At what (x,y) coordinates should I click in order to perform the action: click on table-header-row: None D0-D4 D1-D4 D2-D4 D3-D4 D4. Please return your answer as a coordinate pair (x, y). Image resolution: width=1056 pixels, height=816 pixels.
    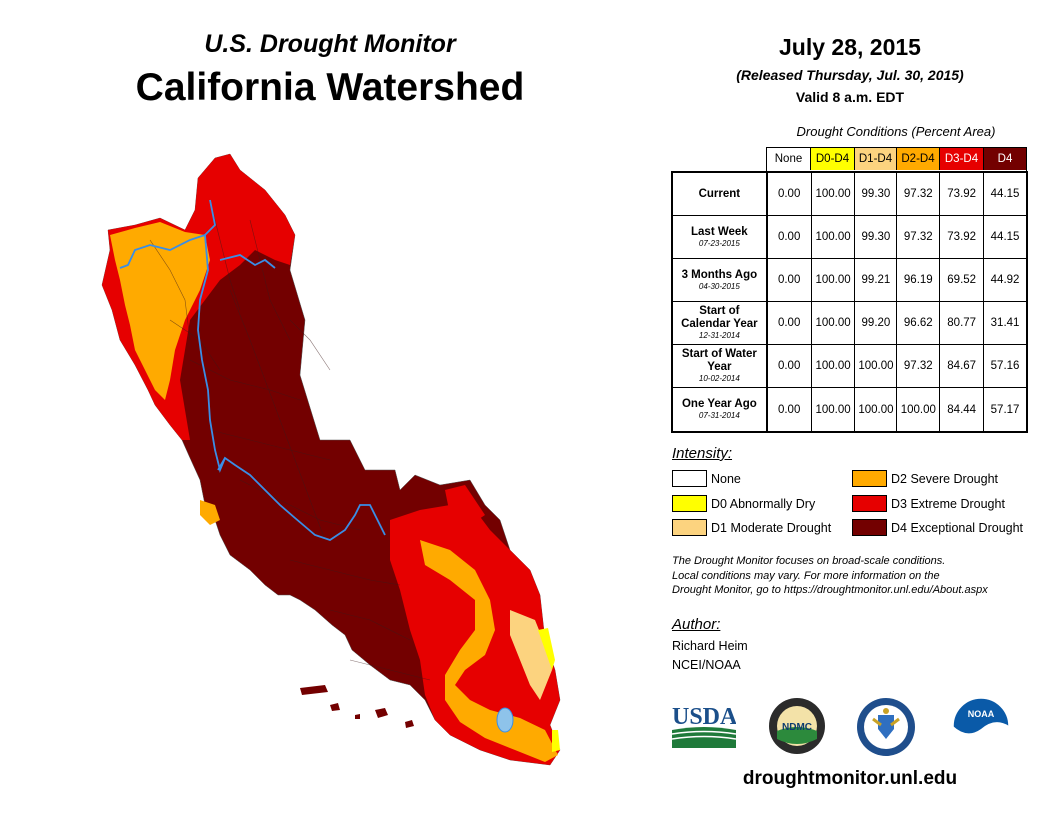
    Looking at the image, I should click on (896, 159).